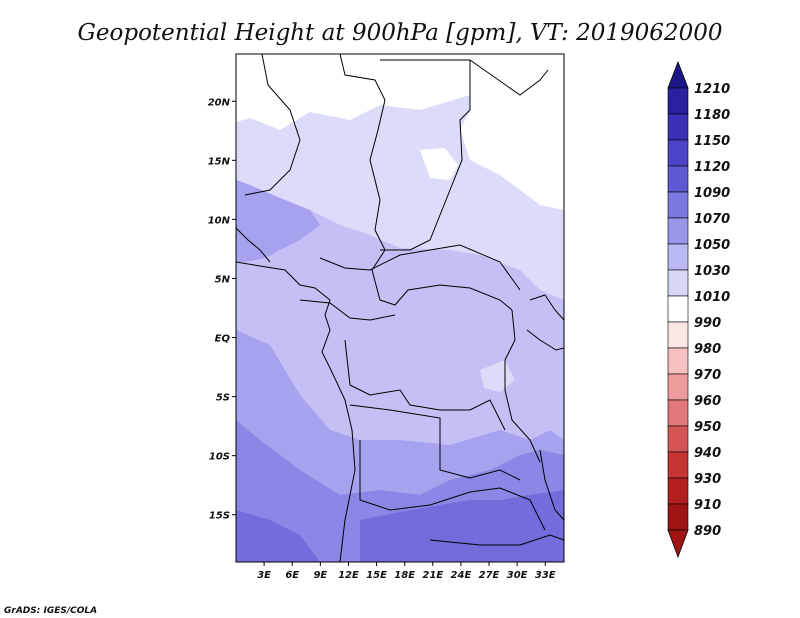 The image size is (800, 618). What do you see at coordinates (512, 132) in the screenshot?
I see `field-below-1010-region-east` at bounding box center [512, 132].